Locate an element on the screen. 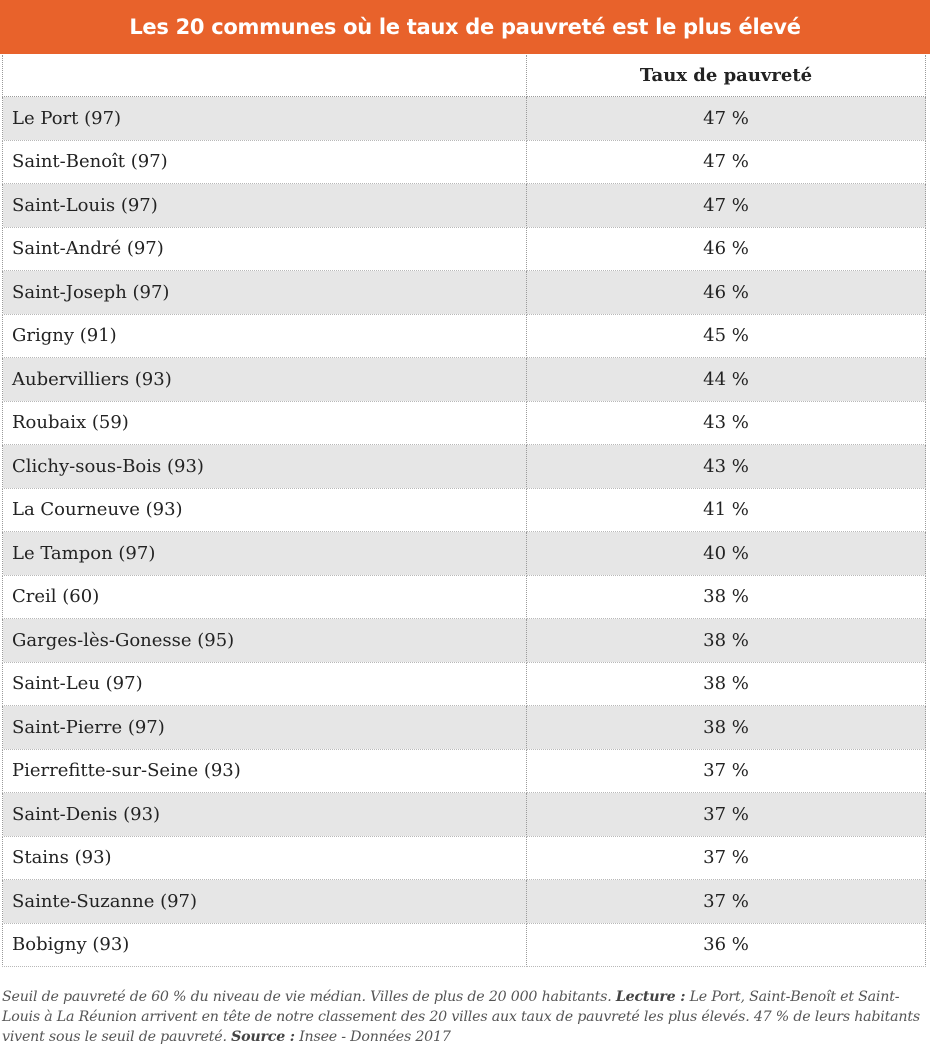 Image resolution: width=930 pixels, height=1061 pixels. table-row: Aubervilliers (93) 44 % is located at coordinates (464, 379).